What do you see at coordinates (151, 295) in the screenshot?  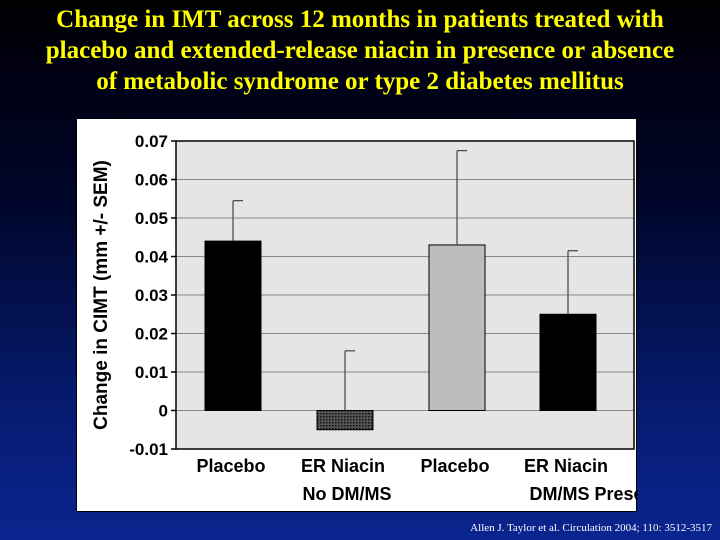 I see `y-tick-label: 0.03` at bounding box center [151, 295].